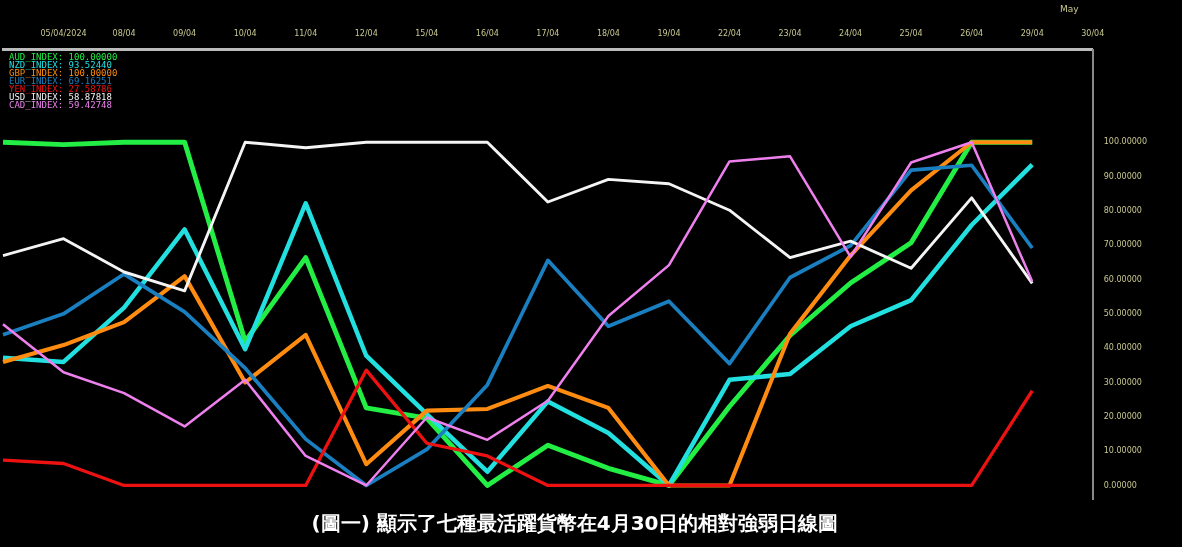  What do you see at coordinates (245, 33) in the screenshot?
I see `x-tick-label: 10/04` at bounding box center [245, 33].